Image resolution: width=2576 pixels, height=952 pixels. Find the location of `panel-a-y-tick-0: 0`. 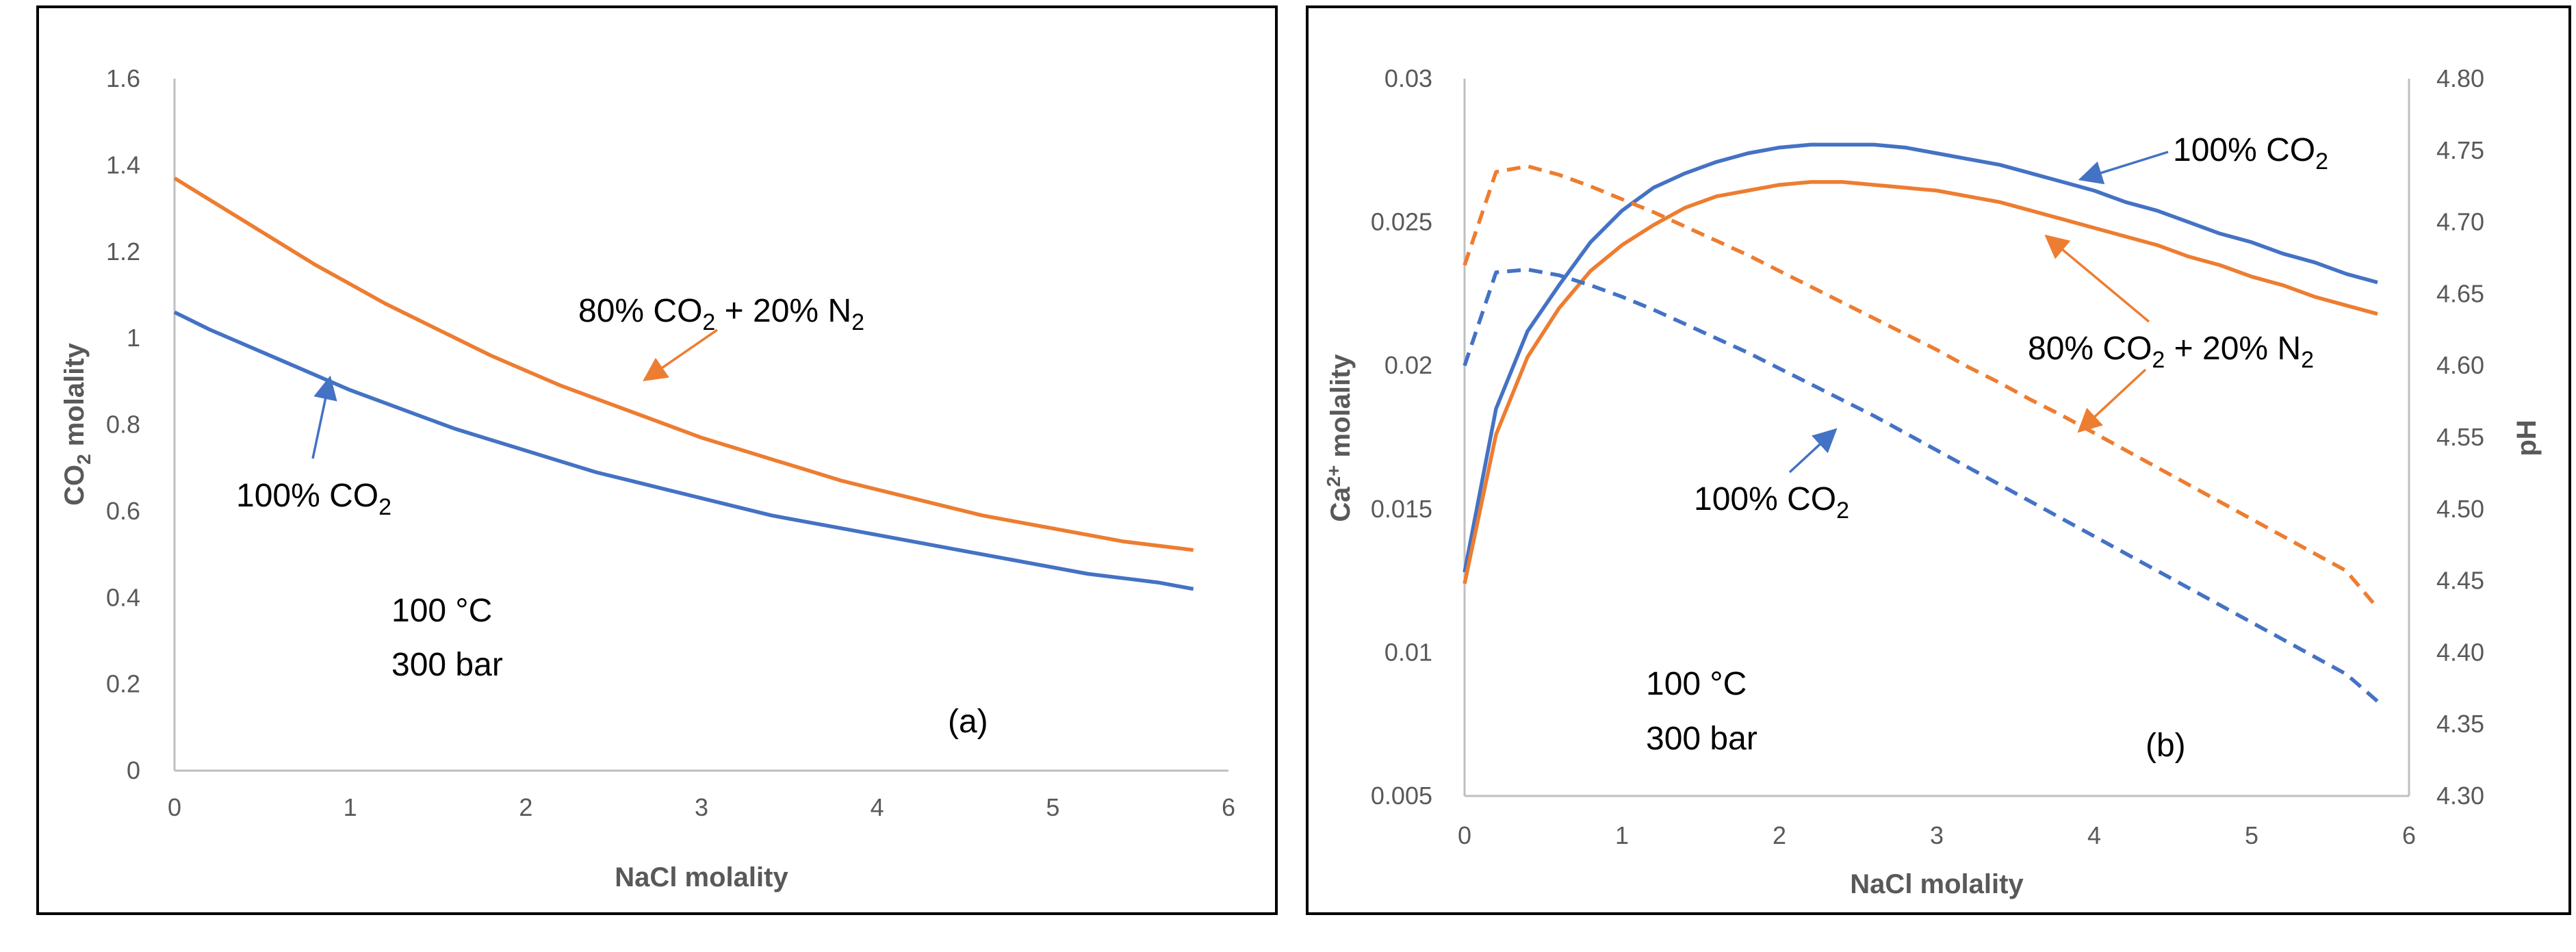

panel-a-y-tick-0: 0 is located at coordinates (133, 770).